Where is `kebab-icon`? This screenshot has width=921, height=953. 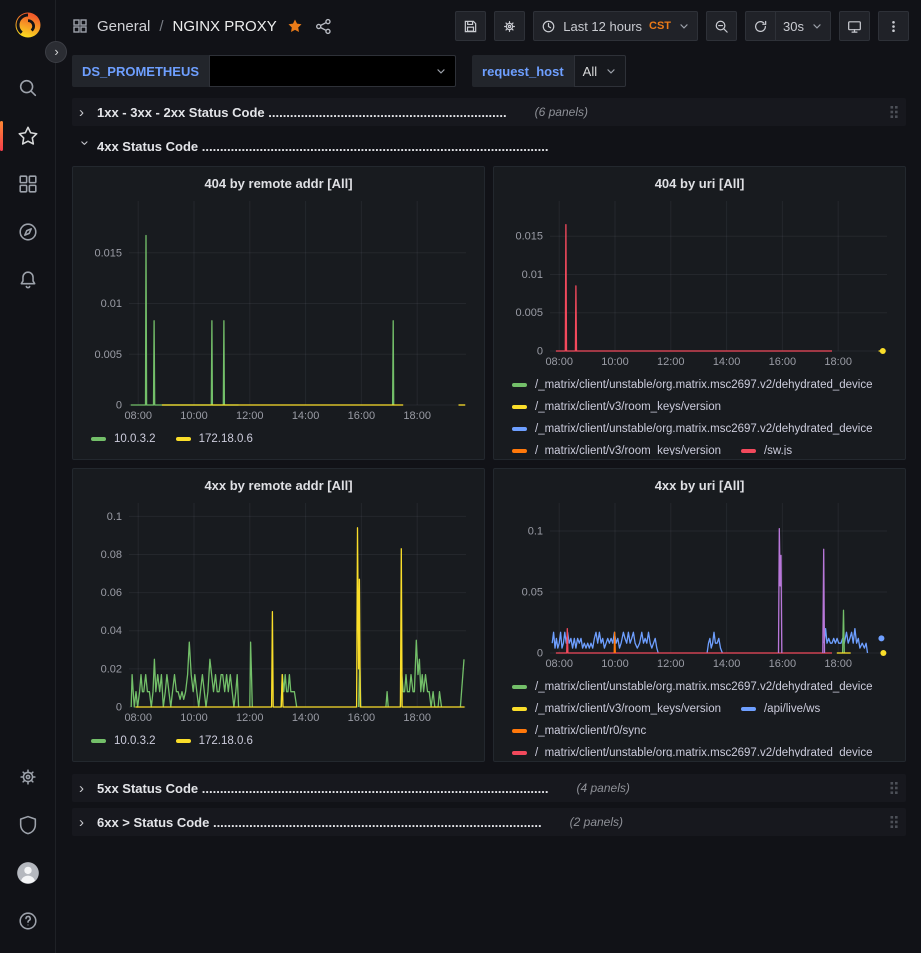 kebab-icon is located at coordinates (893, 26).